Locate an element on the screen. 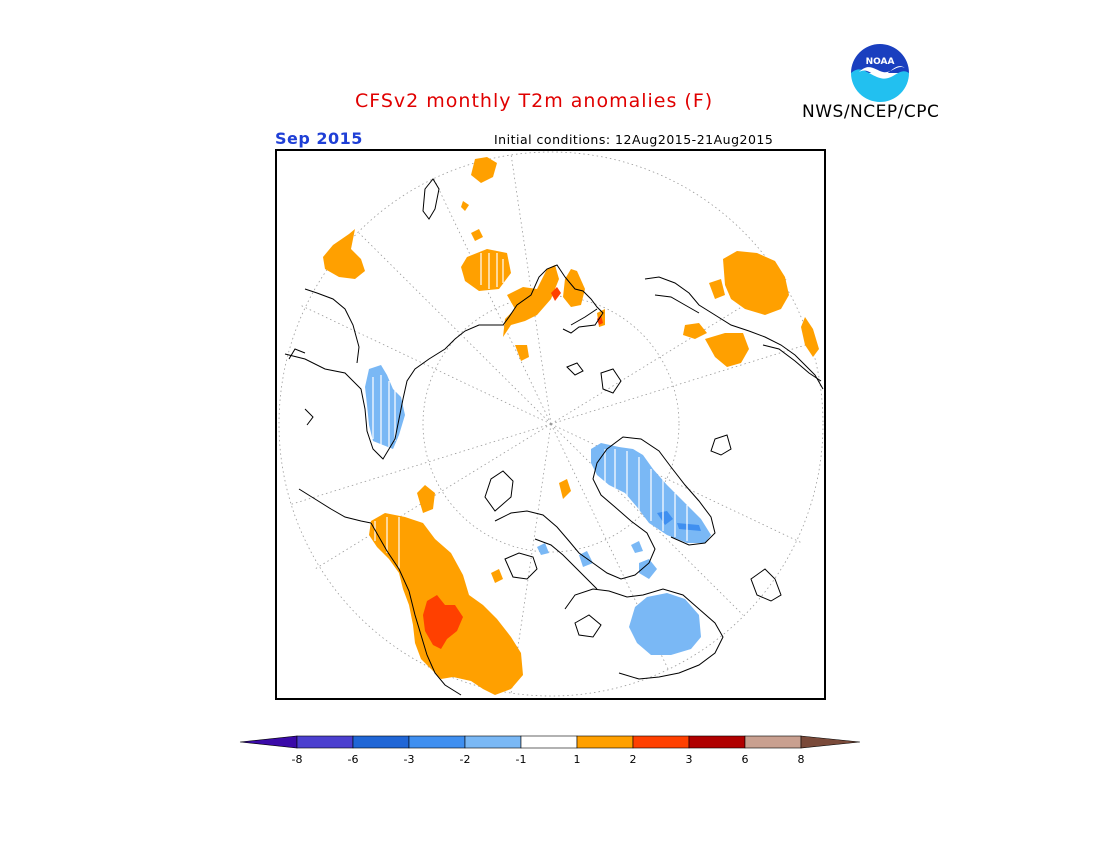  legend-tick-label: 8 is located at coordinates (801, 759).